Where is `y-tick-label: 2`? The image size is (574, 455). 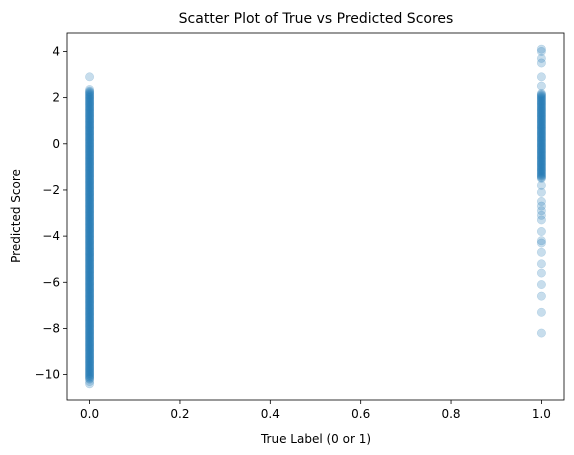 y-tick-label: 2 is located at coordinates (56, 98).